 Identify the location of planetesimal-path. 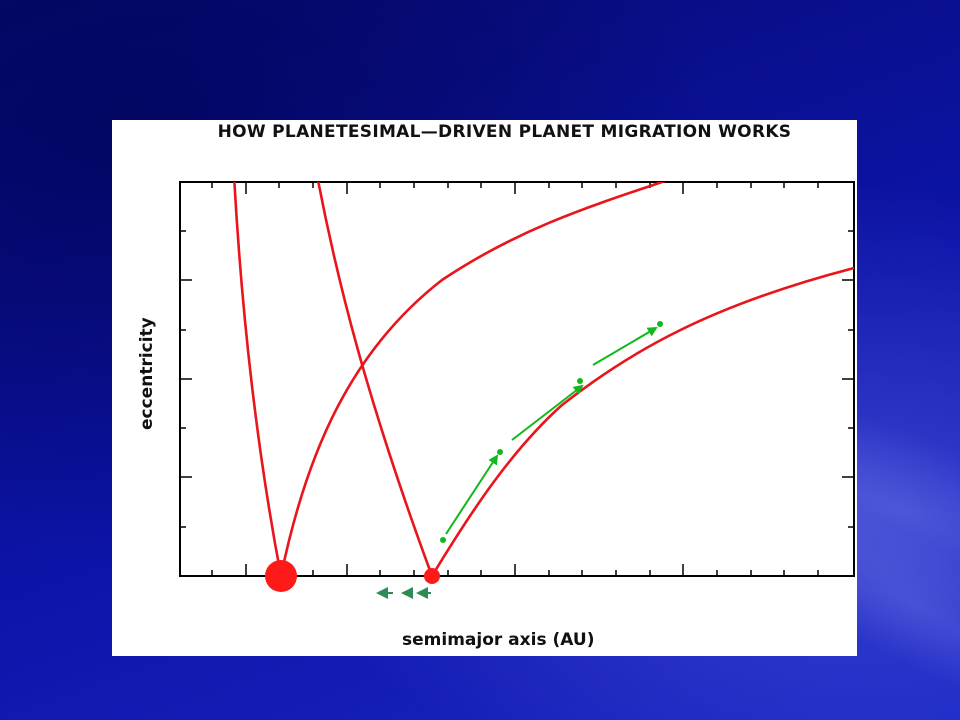
(551, 432).